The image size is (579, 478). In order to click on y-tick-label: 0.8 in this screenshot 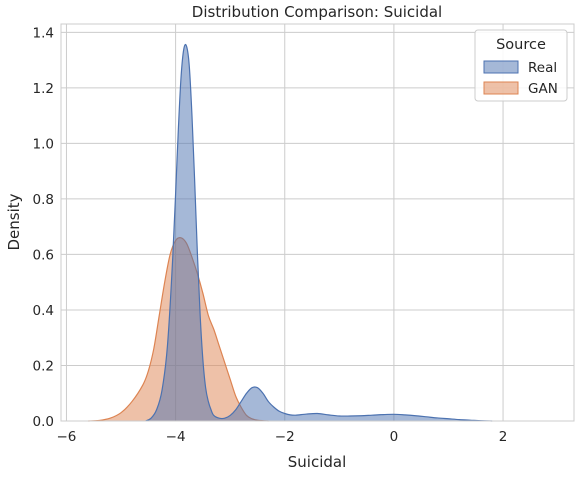, I will do `click(43, 200)`.